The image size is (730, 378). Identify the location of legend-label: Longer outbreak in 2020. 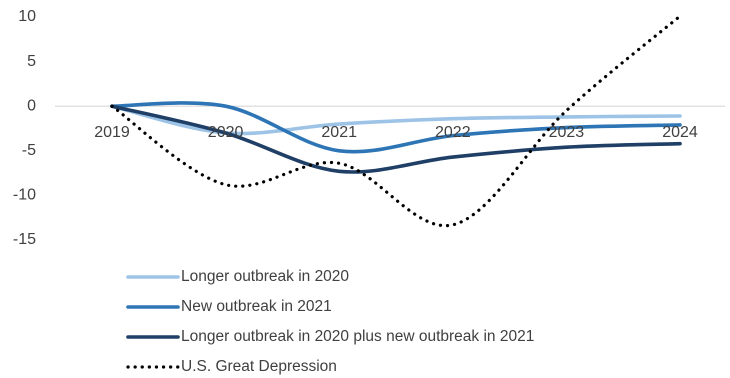
(265, 276).